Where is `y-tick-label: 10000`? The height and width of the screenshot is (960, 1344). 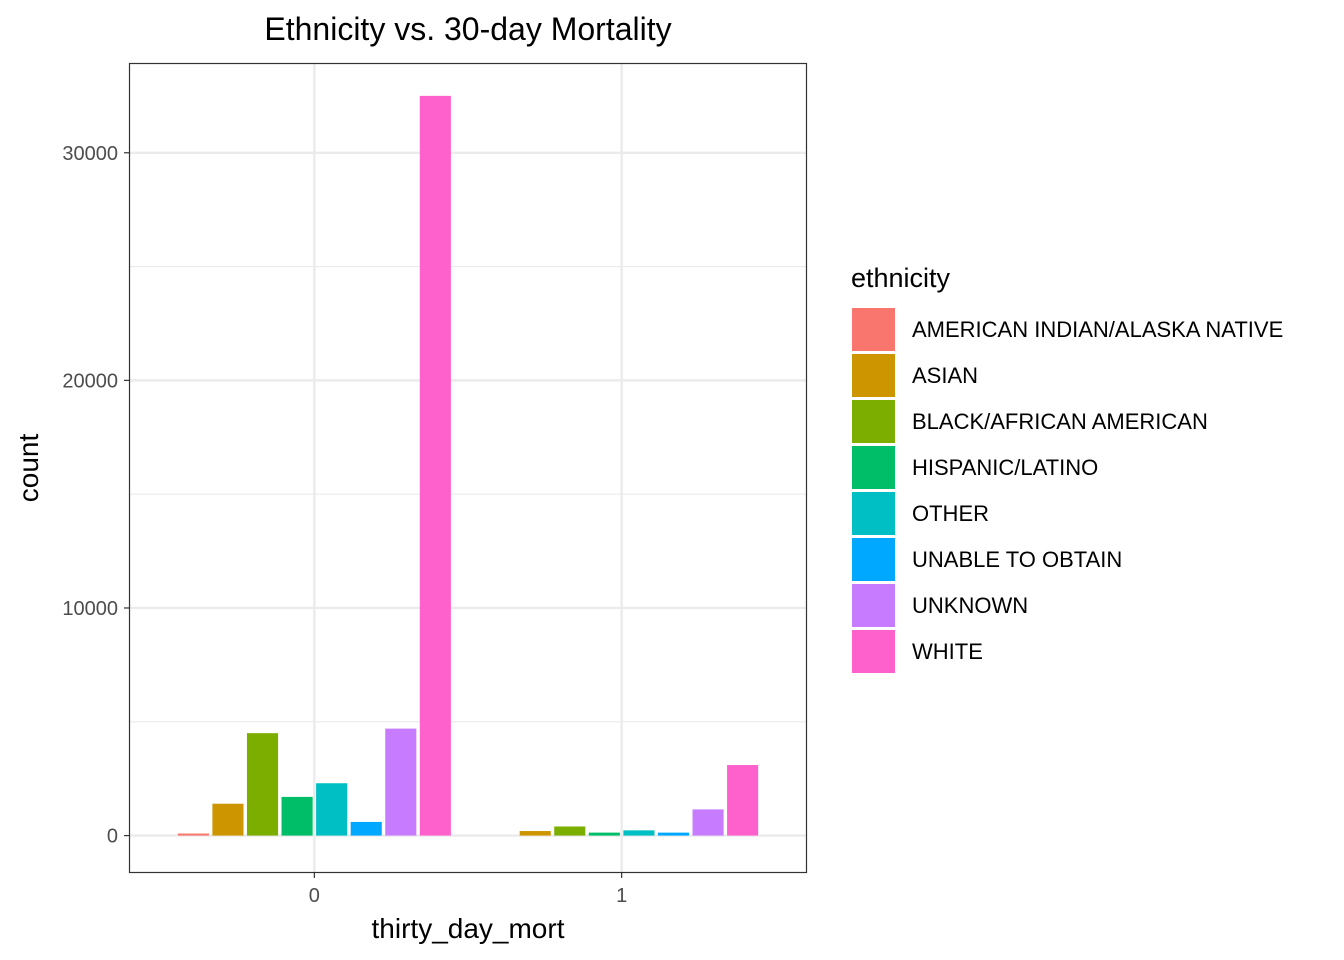 y-tick-label: 10000 is located at coordinates (90, 609).